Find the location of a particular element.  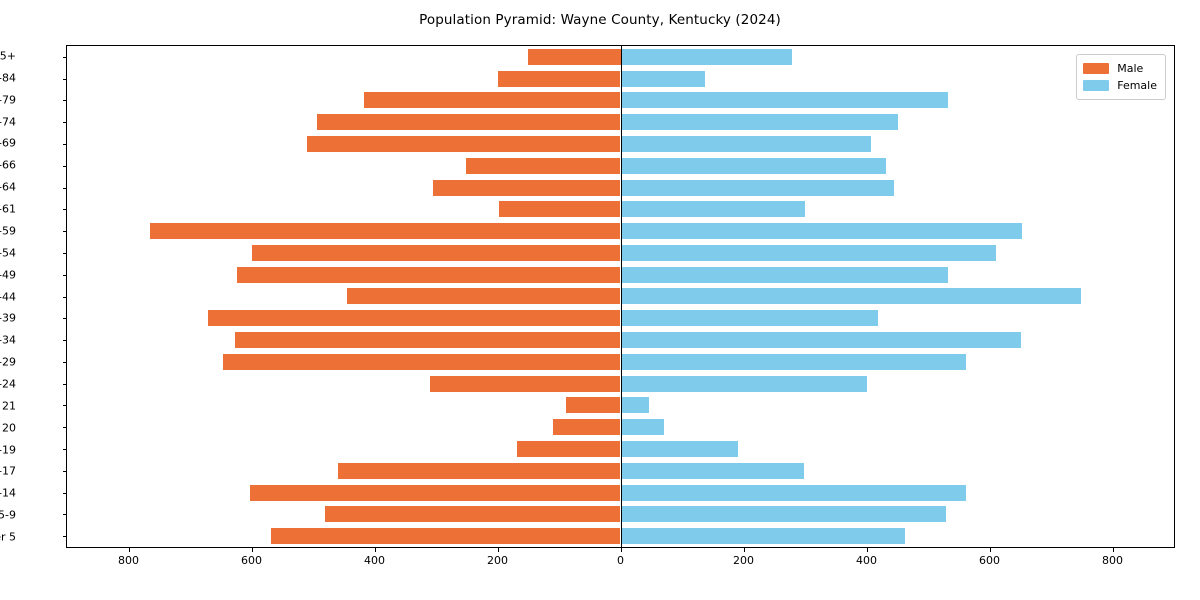

y-axis-label-18-19: 18-19 is located at coordinates (8, 450).